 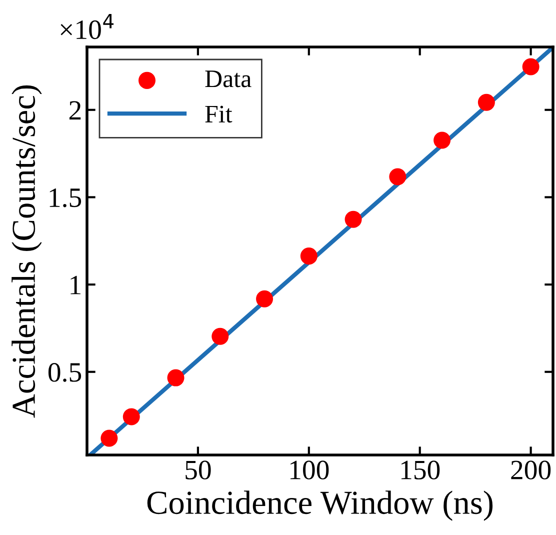 I want to click on x-tick-label: 150, so click(x=420, y=470).